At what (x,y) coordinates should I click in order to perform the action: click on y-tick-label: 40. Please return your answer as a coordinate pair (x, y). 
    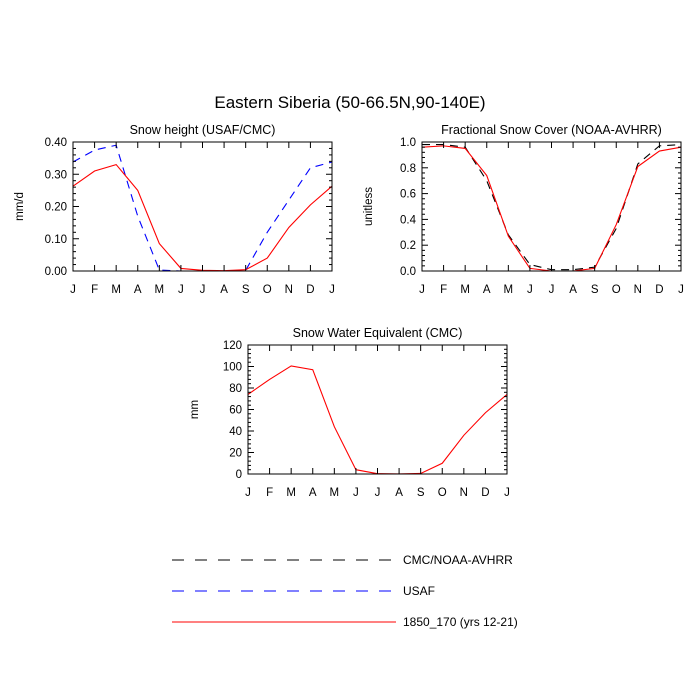
    Looking at the image, I should click on (235, 432).